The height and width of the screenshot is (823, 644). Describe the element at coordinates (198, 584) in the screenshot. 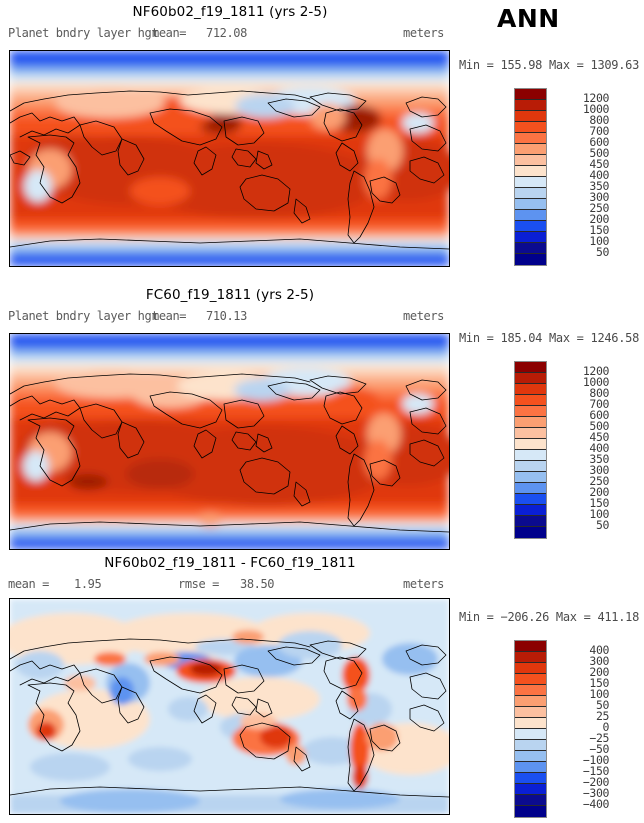

I see `stat2-label: rmse =` at that location.